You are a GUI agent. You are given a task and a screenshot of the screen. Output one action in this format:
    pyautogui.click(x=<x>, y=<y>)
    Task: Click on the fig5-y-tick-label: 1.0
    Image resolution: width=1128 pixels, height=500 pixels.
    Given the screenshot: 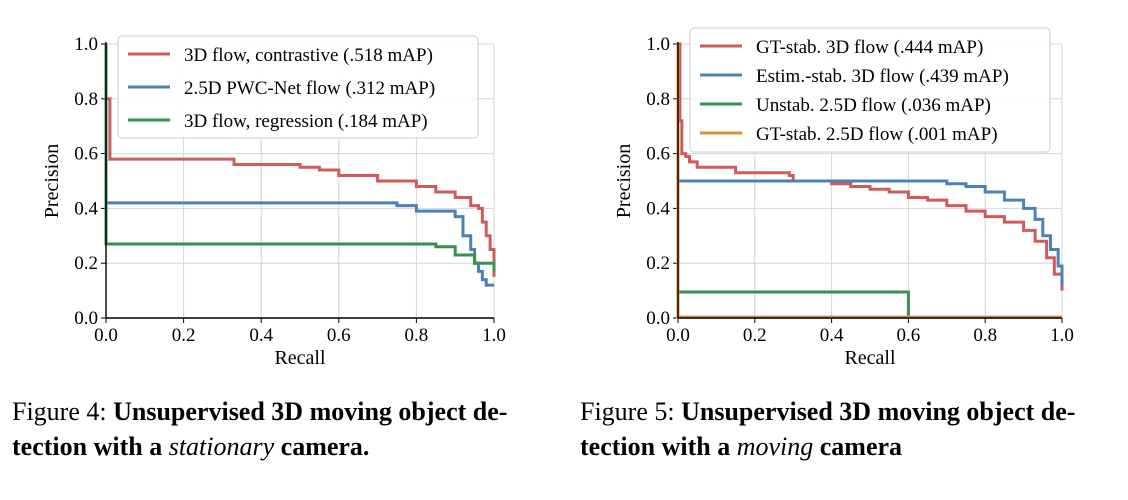 What is the action you would take?
    pyautogui.click(x=658, y=44)
    